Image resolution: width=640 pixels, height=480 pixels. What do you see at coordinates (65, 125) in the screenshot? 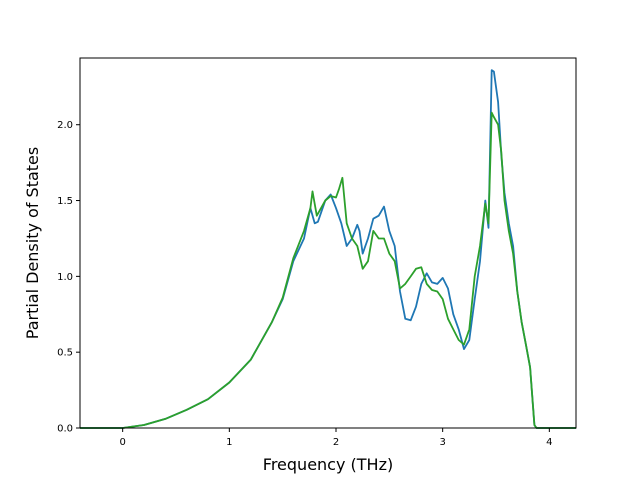
I see `y-tick-label: 2.0` at bounding box center [65, 125].